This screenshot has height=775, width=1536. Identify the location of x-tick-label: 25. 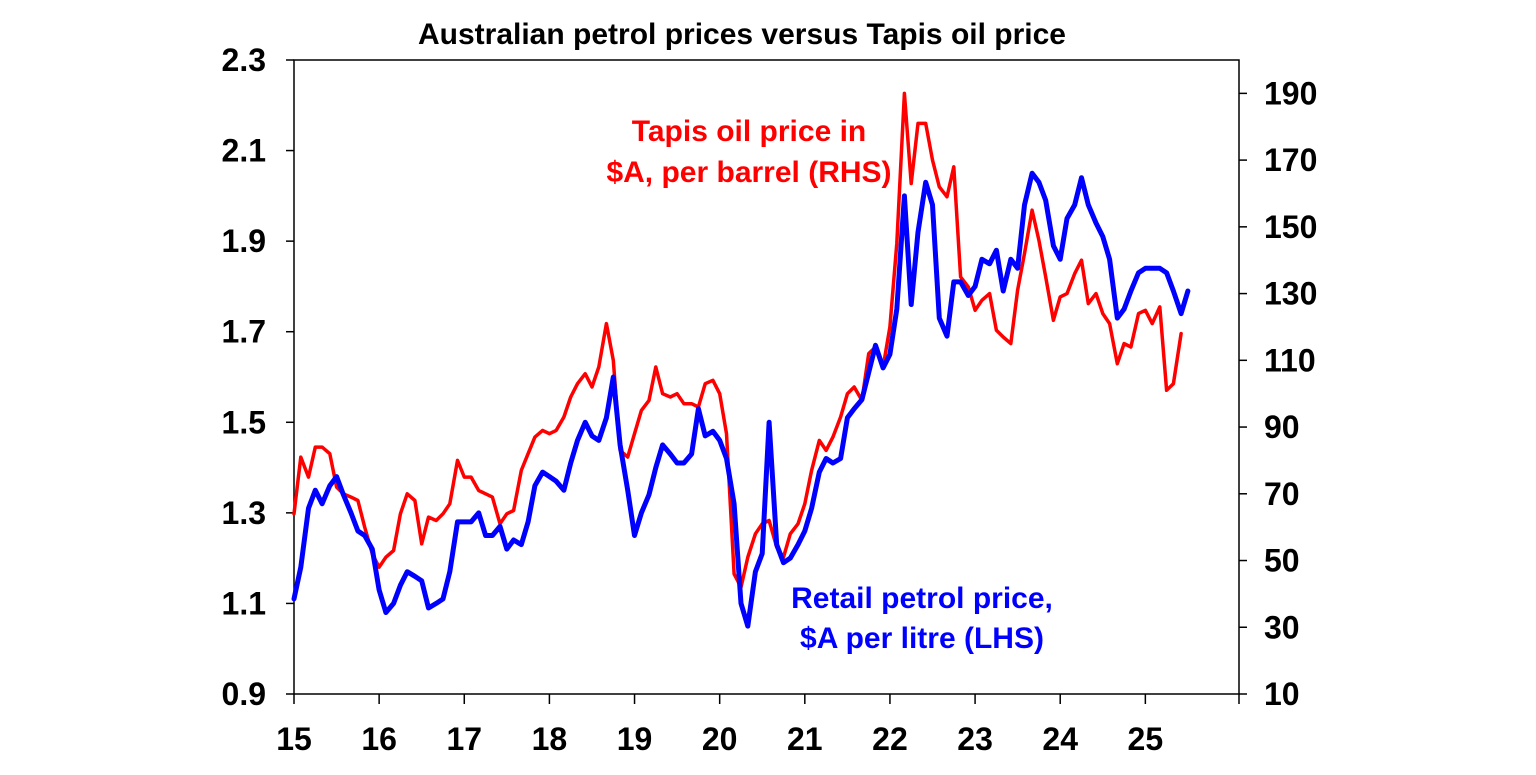
(1146, 739).